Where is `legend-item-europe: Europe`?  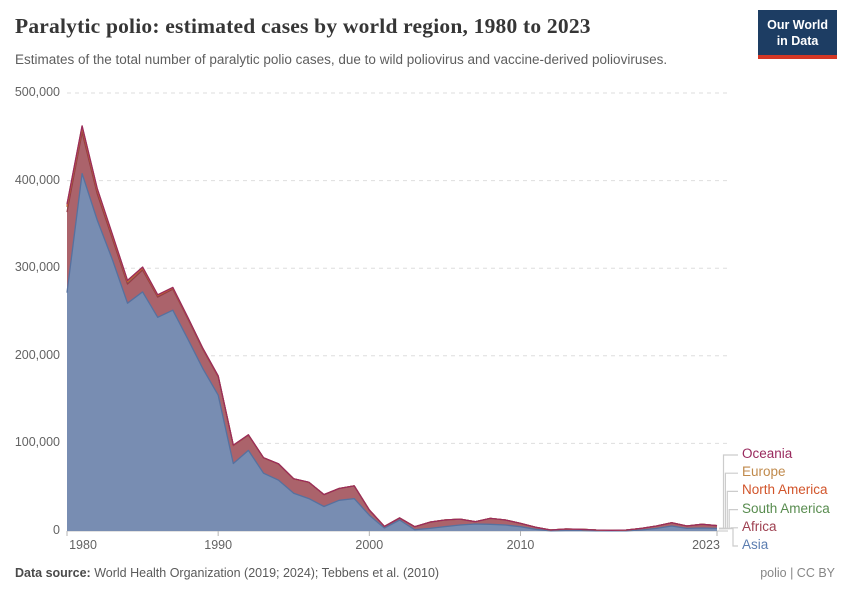 legend-item-europe: Europe is located at coordinates (764, 472).